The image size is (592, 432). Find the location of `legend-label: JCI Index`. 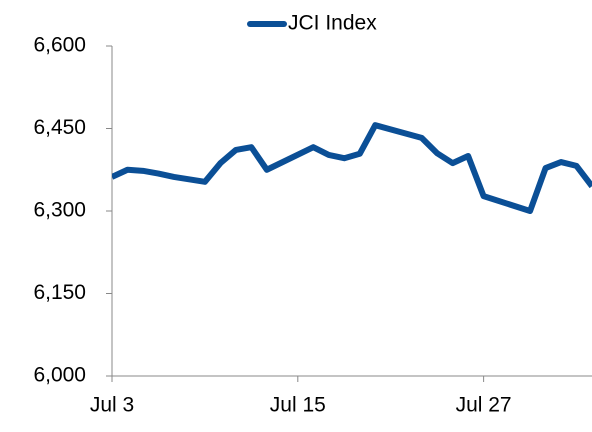

legend-label: JCI Index is located at coordinates (332, 23).